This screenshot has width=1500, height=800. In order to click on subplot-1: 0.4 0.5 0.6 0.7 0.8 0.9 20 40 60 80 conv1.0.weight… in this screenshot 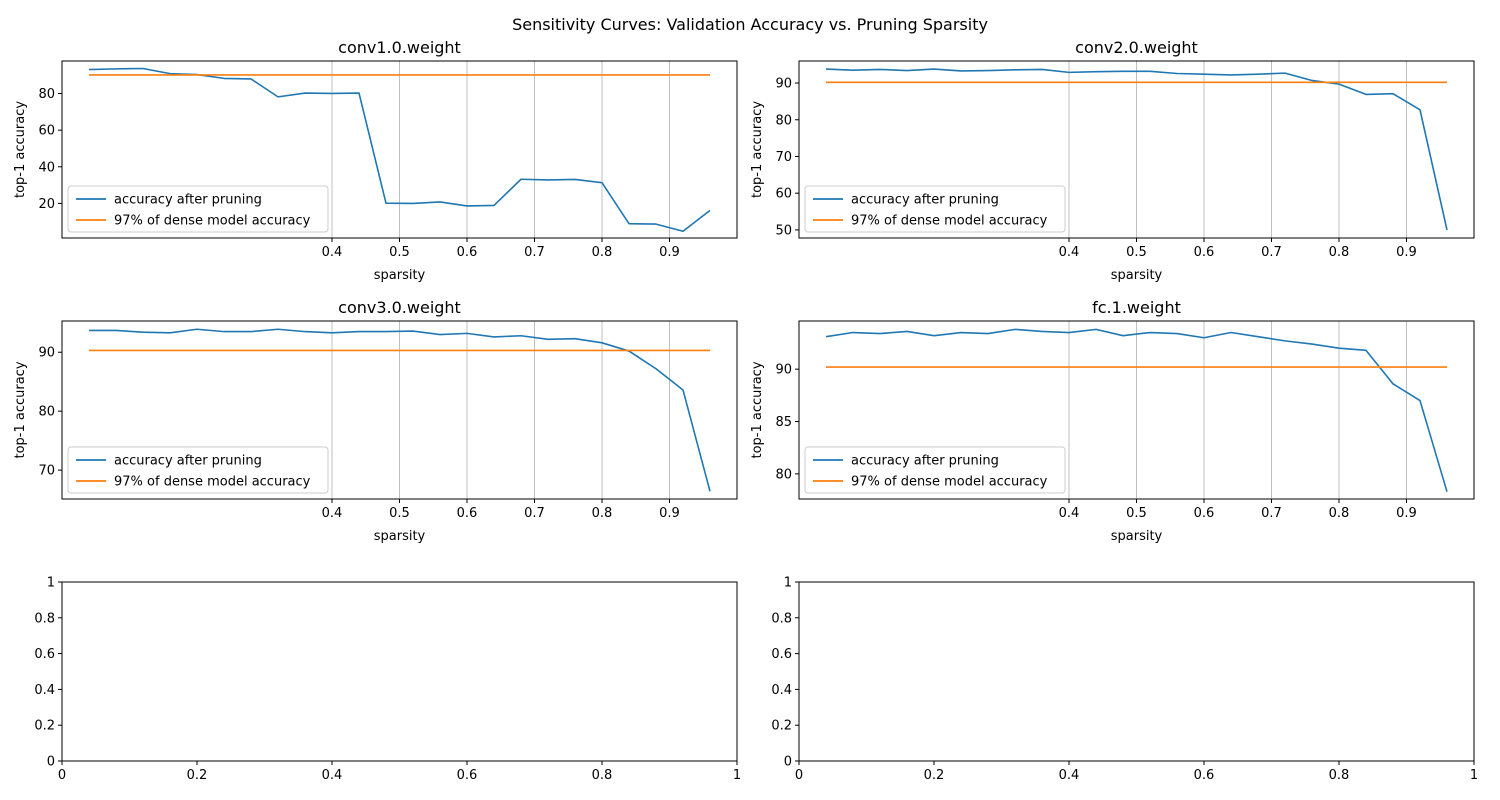, I will do `click(375, 160)`.